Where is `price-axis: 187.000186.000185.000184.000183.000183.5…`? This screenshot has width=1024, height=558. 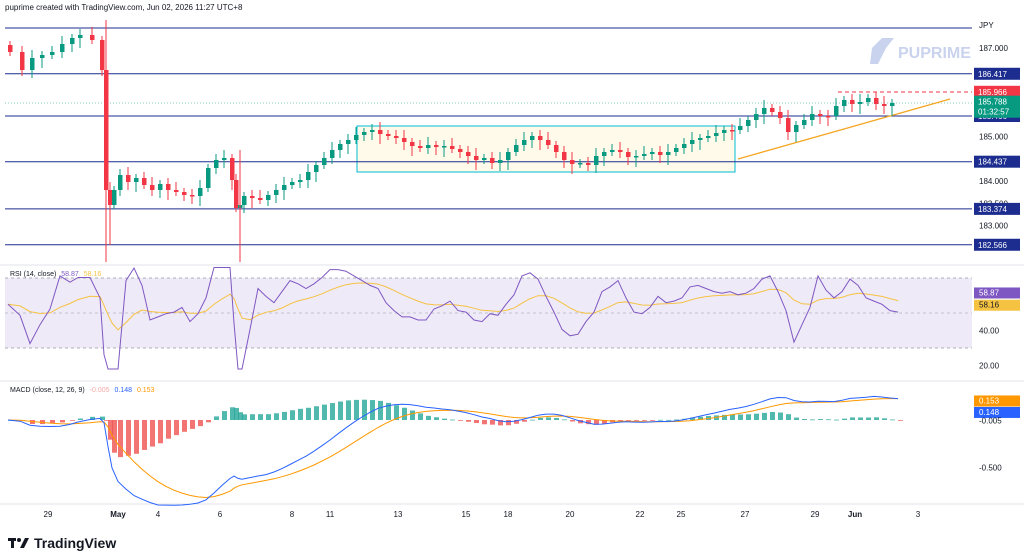
price-axis: 187.000186.000185.000184.000183.000183.5… is located at coordinates (997, 147).